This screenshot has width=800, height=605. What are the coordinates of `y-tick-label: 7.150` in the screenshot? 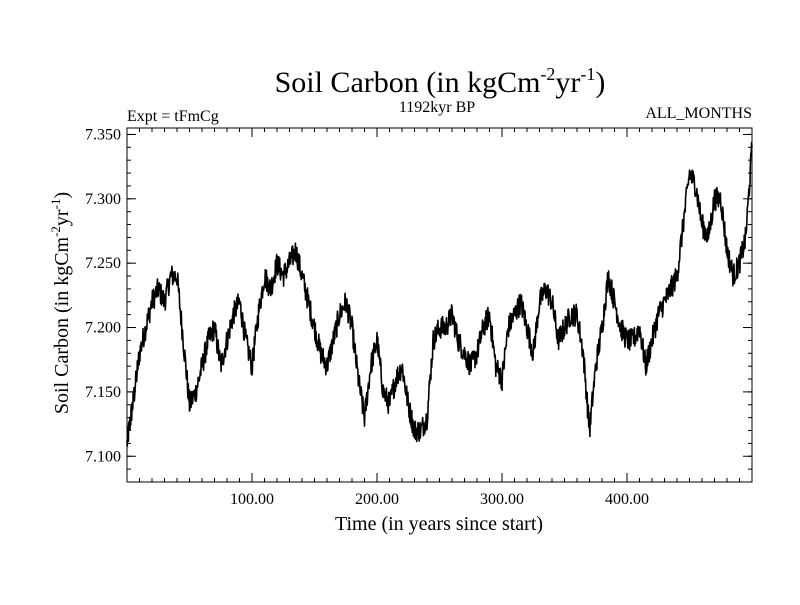 It's located at (103, 392).